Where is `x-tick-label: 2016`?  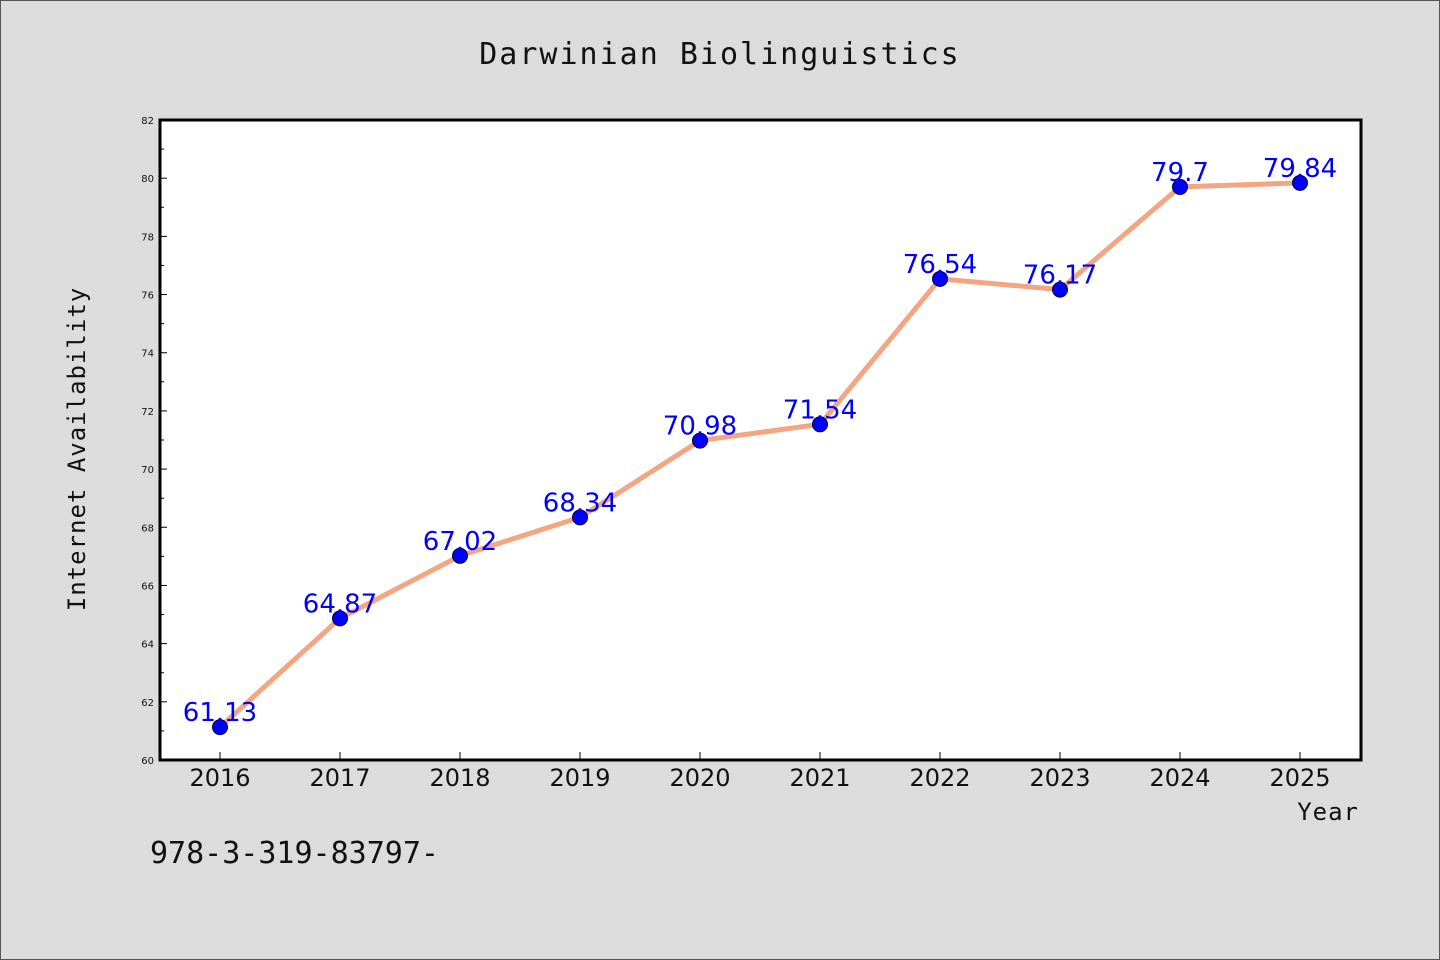
x-tick-label: 2016 is located at coordinates (219, 778).